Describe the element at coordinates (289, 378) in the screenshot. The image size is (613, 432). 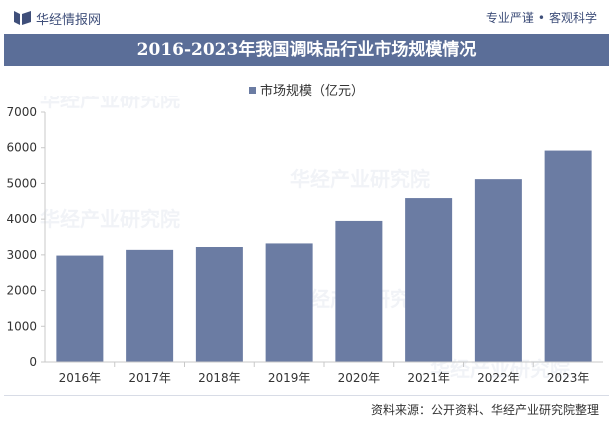
I see `x-tick-label: 2019年` at that location.